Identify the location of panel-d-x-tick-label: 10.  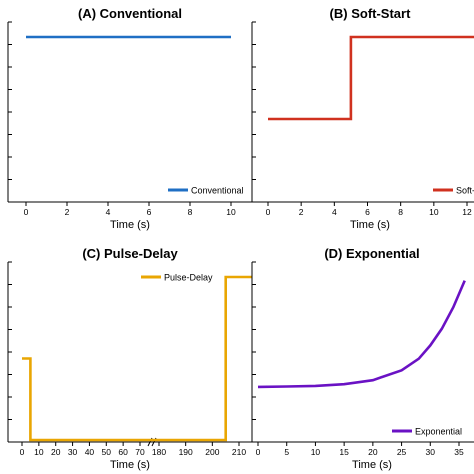
(316, 452).